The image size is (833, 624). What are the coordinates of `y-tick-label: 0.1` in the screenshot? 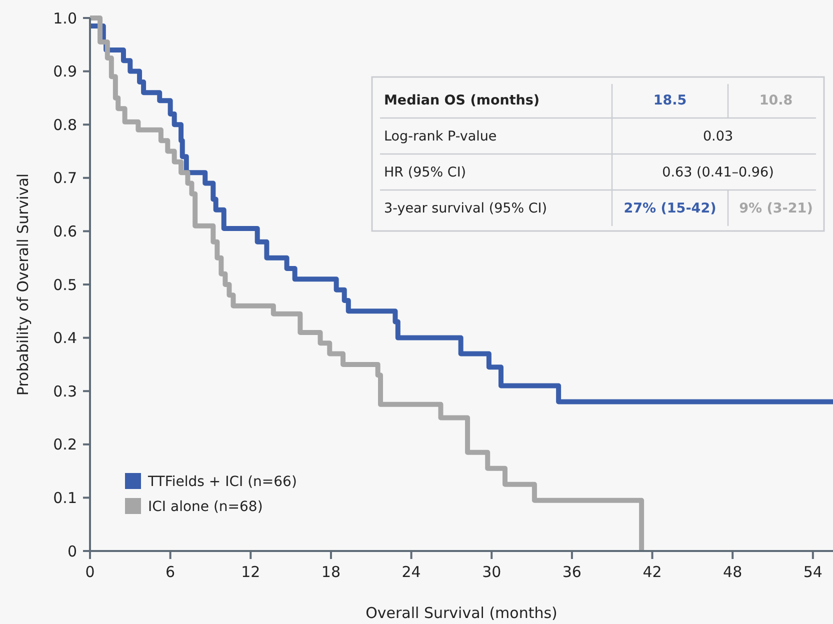 It's located at (65, 497).